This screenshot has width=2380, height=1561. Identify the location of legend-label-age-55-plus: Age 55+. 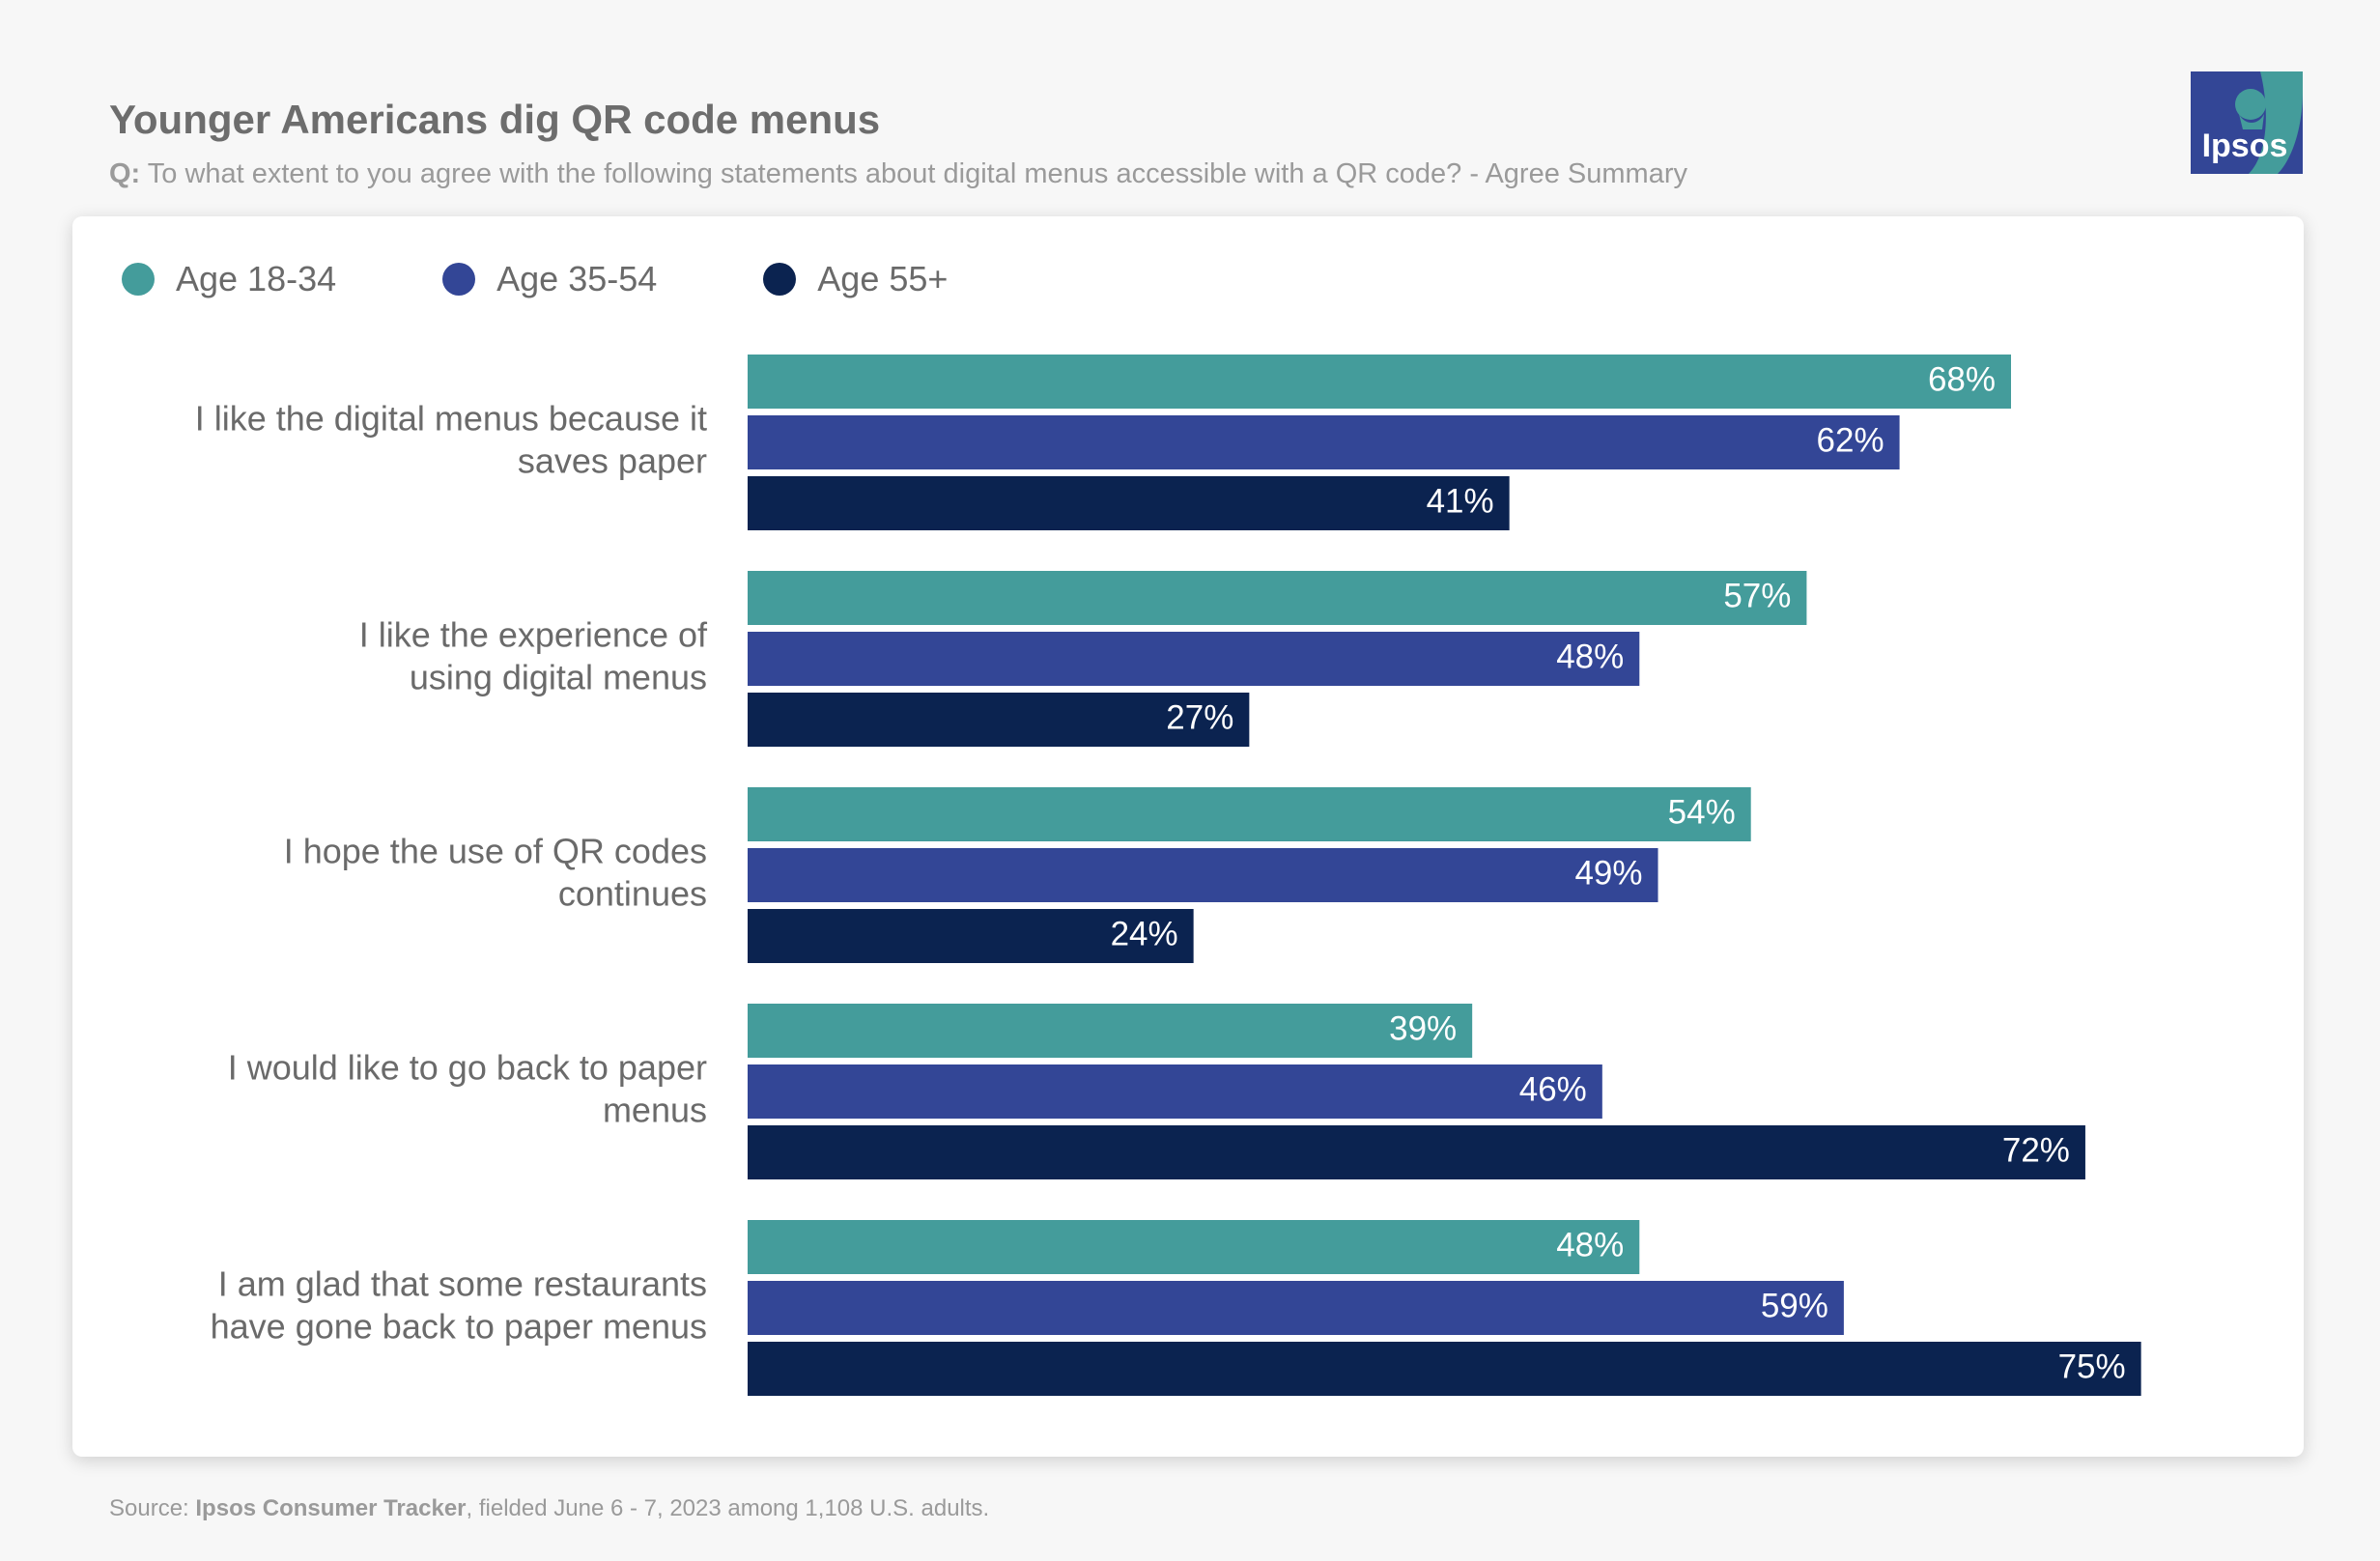
(883, 279).